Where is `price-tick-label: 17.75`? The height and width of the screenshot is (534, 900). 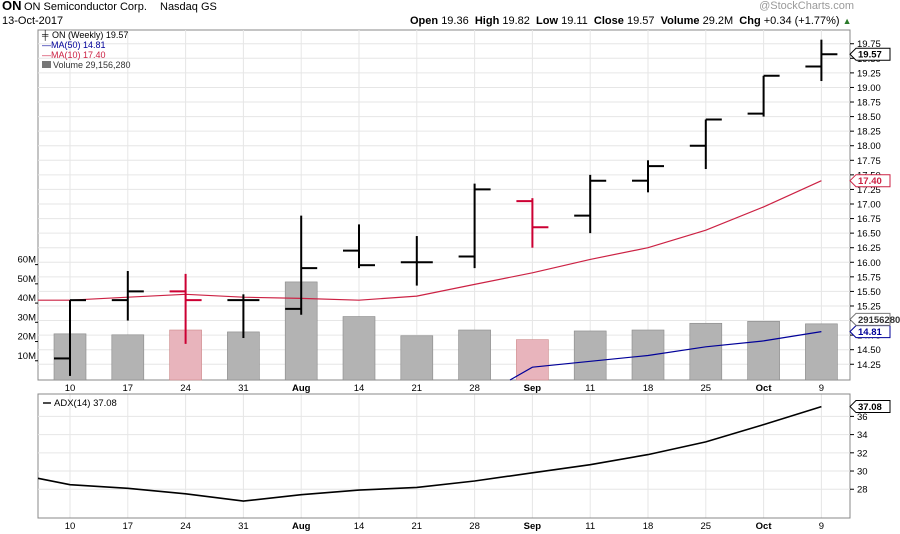
price-tick-label: 17.75 is located at coordinates (869, 161).